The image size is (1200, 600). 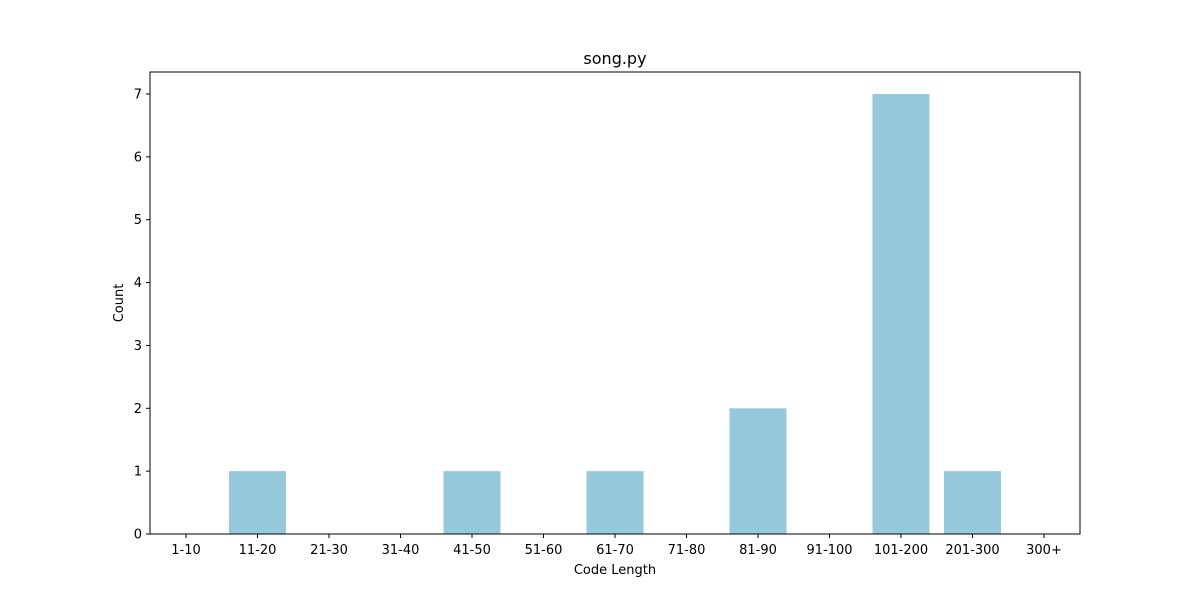 I want to click on y-tick-label: 1, so click(x=138, y=472).